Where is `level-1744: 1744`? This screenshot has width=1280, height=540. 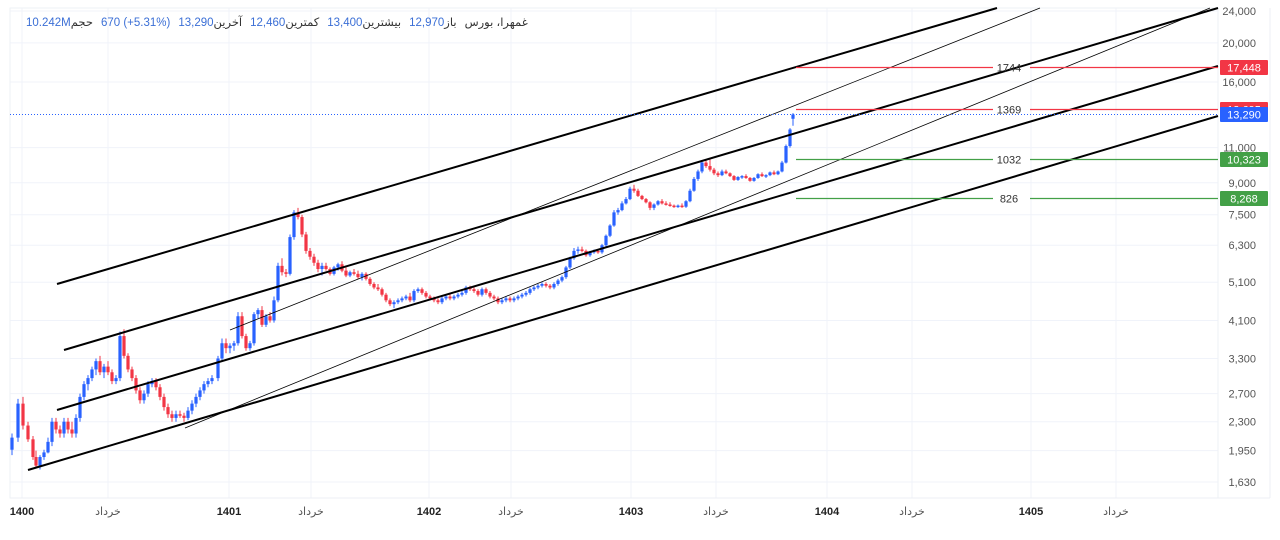 level-1744: 1744 is located at coordinates (1007, 69).